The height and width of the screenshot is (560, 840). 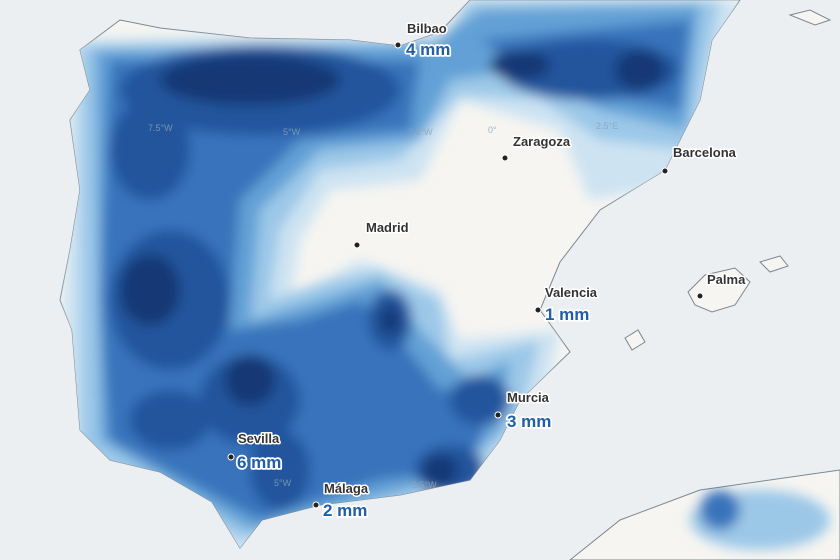 What do you see at coordinates (567, 314) in the screenshot?
I see `precip-value: 1 mm` at bounding box center [567, 314].